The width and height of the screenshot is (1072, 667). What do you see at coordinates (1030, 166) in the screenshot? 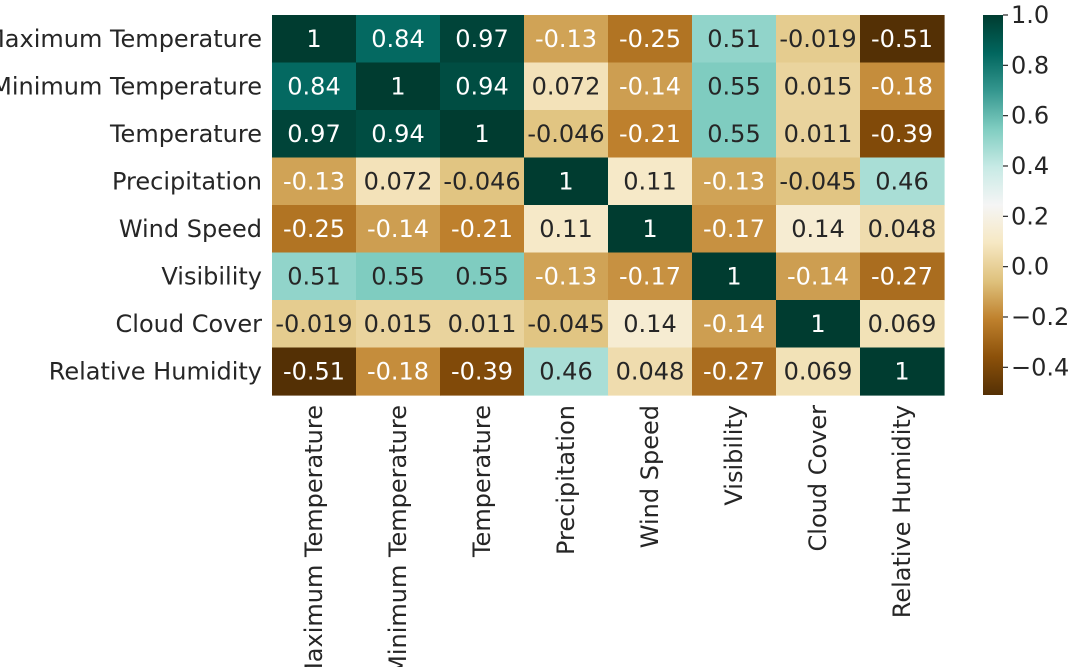
I see `colorbar-tick-label: 0.4` at bounding box center [1030, 166].